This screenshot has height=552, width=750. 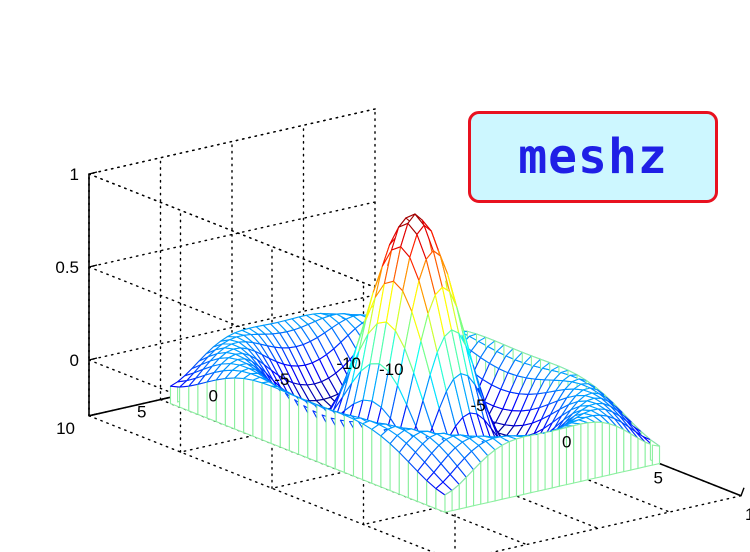 What do you see at coordinates (281, 379) in the screenshot?
I see `y-tick-label: -5` at bounding box center [281, 379].